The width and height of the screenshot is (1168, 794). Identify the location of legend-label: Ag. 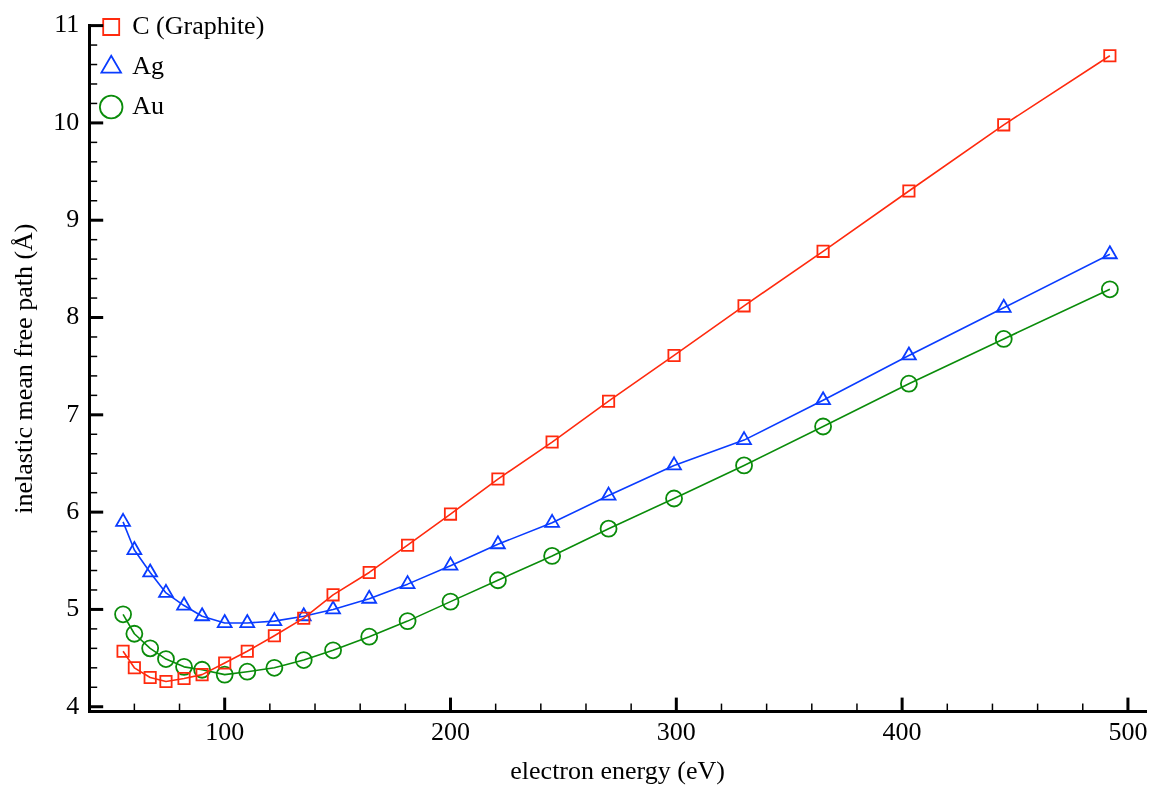
(148, 65).